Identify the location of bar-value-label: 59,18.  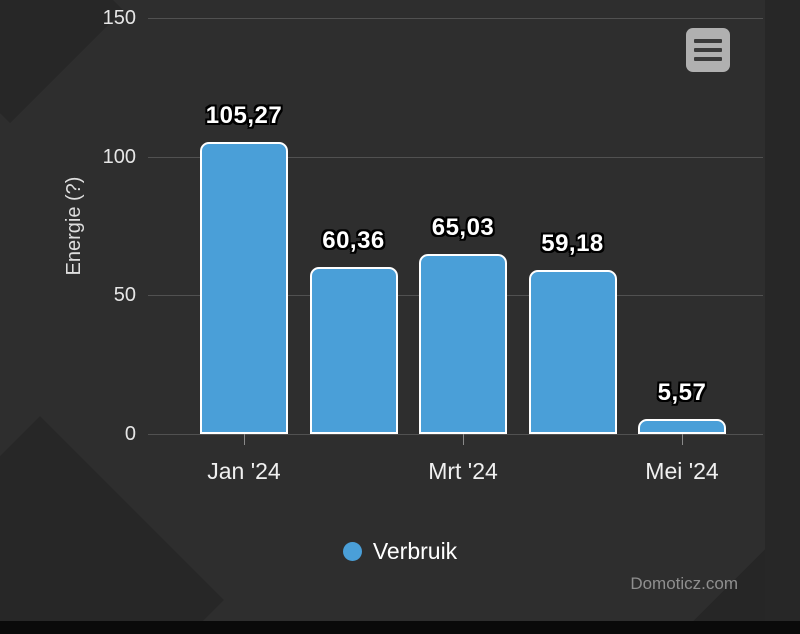
(572, 243).